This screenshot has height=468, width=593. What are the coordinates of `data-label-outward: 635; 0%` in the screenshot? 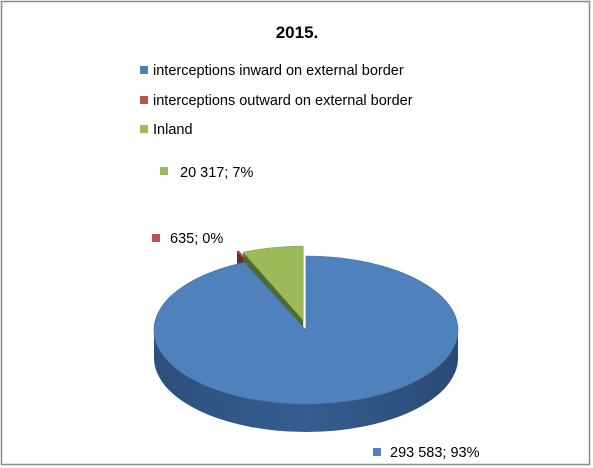 It's located at (196, 239).